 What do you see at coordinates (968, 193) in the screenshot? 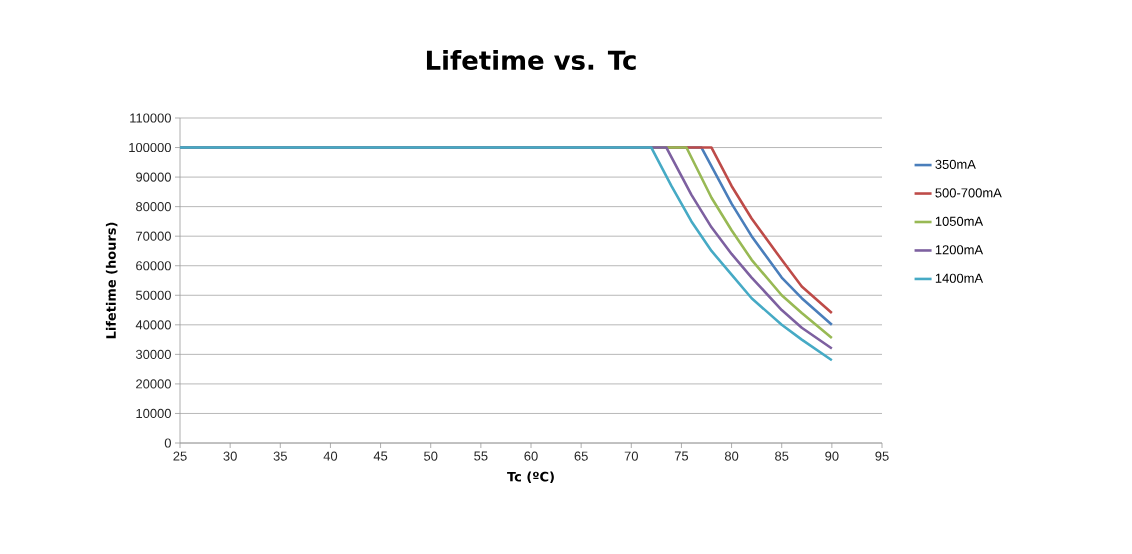
I see `legend-label: 500-700mA` at bounding box center [968, 193].